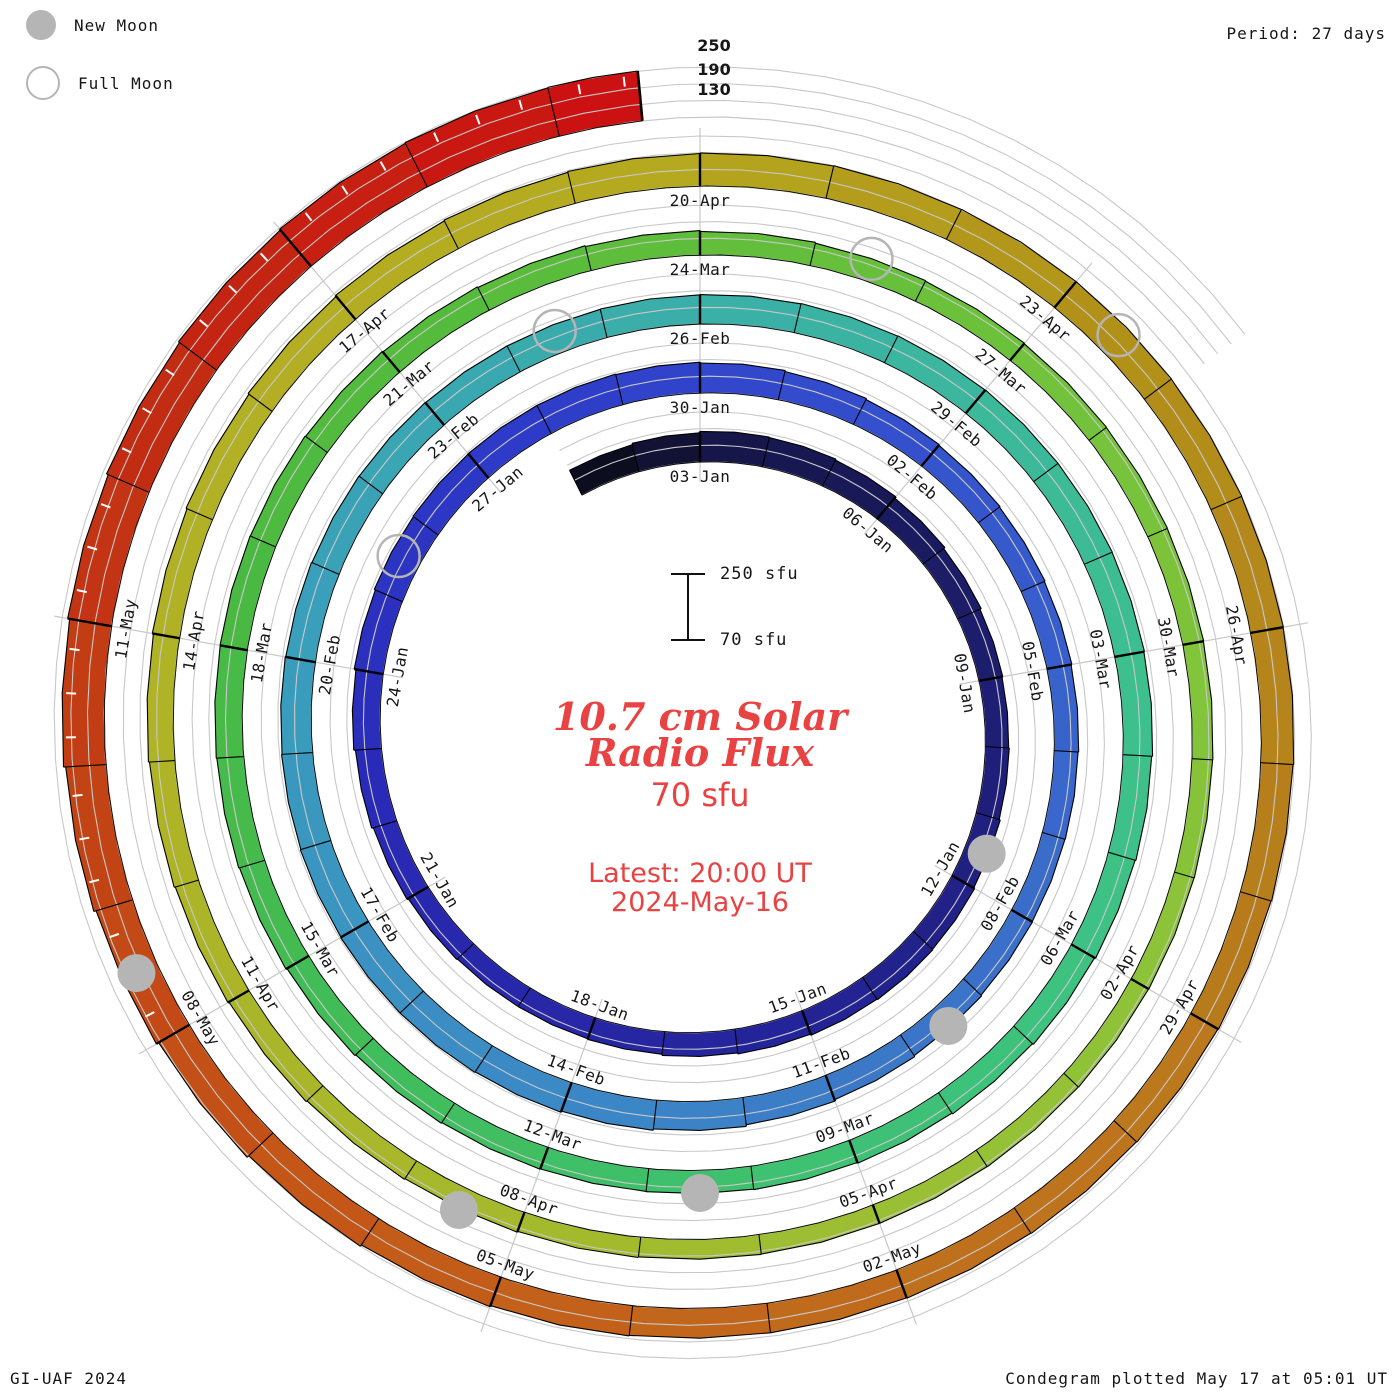 The width and height of the screenshot is (1400, 1400). Describe the element at coordinates (754, 640) in the screenshot. I see `scalebar-min-label: 70 sfu` at that location.